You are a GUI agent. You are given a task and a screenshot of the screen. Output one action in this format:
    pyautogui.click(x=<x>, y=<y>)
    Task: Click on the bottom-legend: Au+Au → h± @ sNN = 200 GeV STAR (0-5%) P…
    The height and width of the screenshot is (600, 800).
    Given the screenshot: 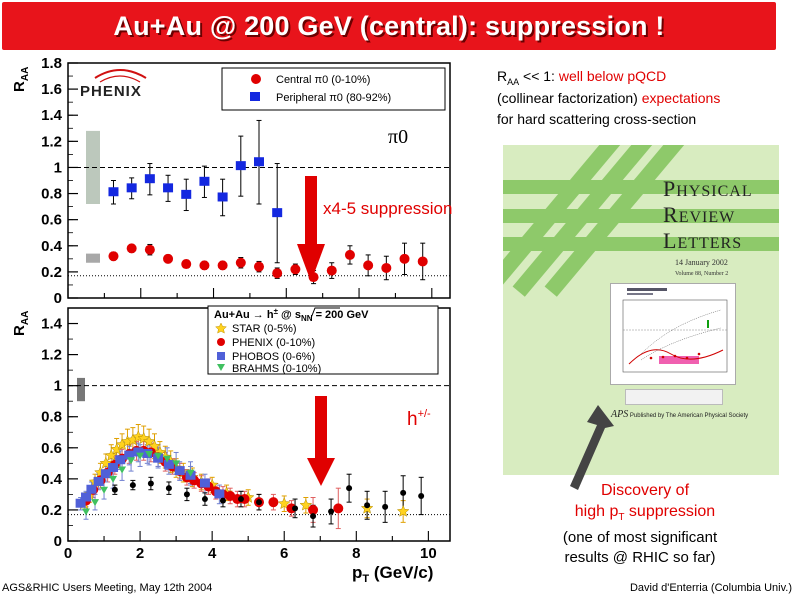 What is the action you would take?
    pyautogui.click(x=323, y=340)
    